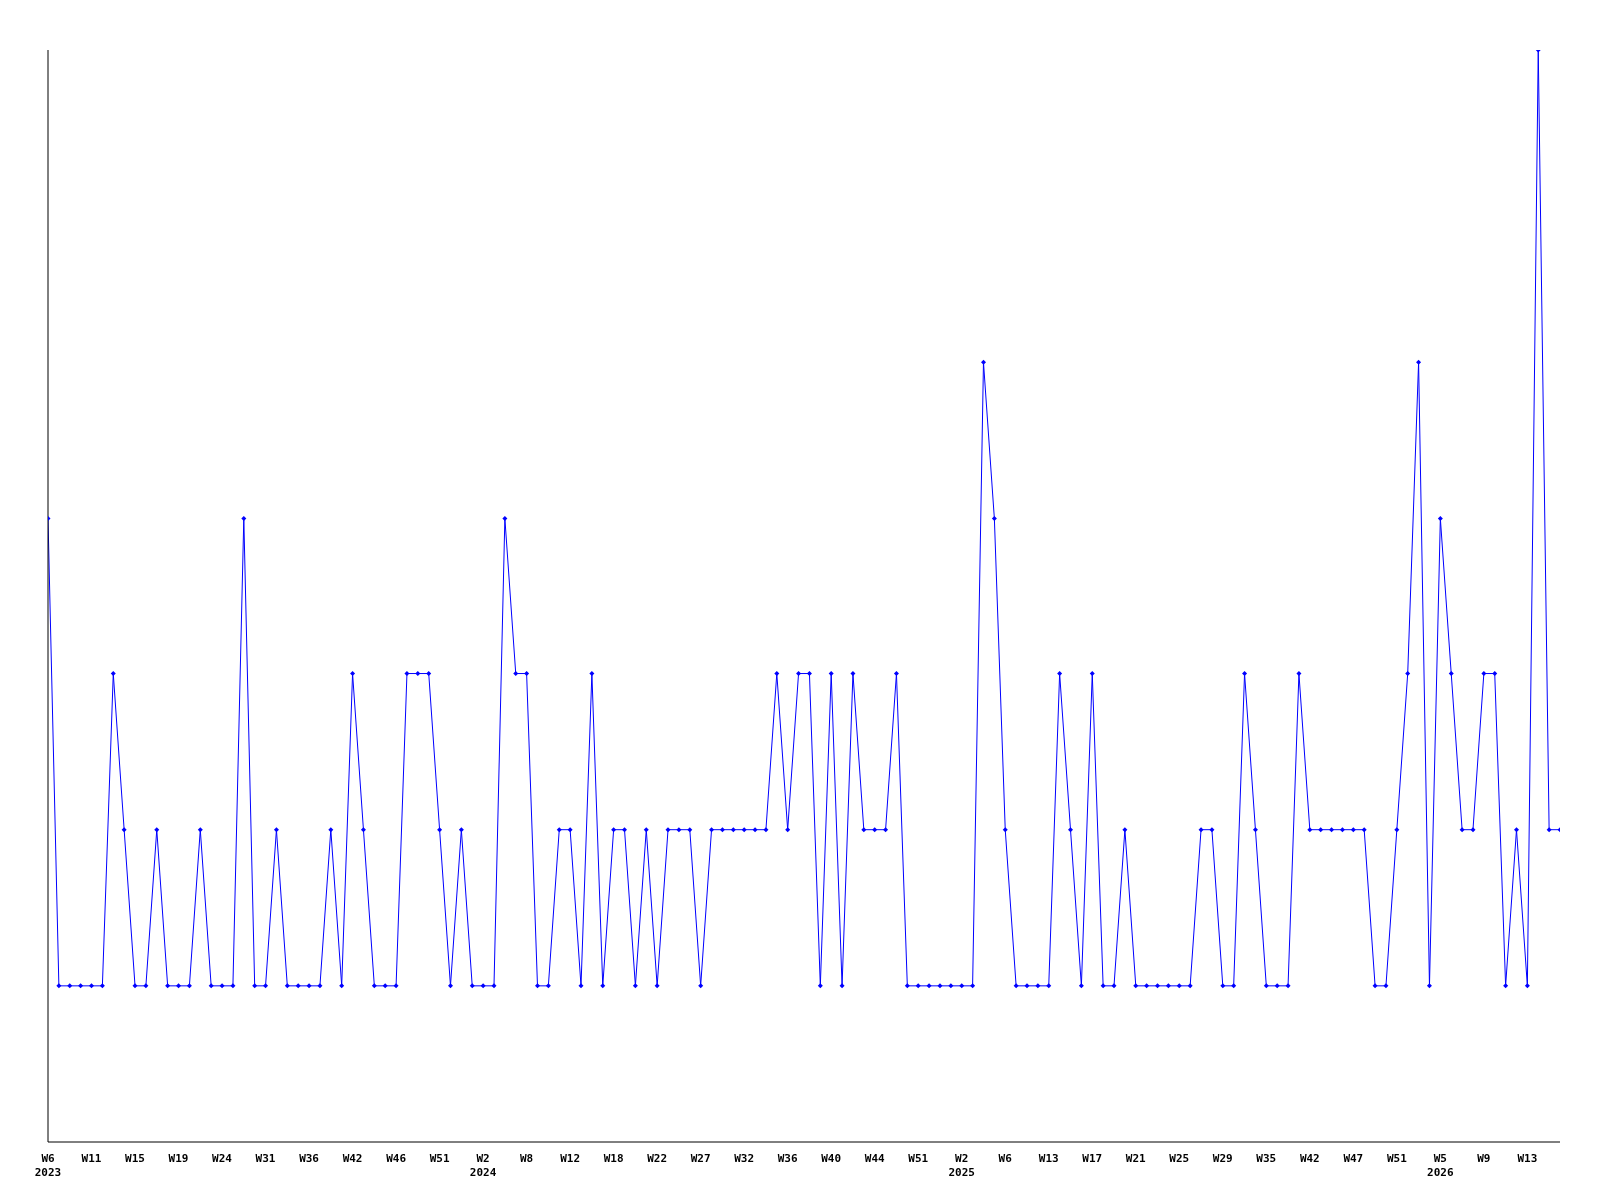 The height and width of the screenshot is (1200, 1600). I want to click on x-tick-label: W24, so click(222, 1158).